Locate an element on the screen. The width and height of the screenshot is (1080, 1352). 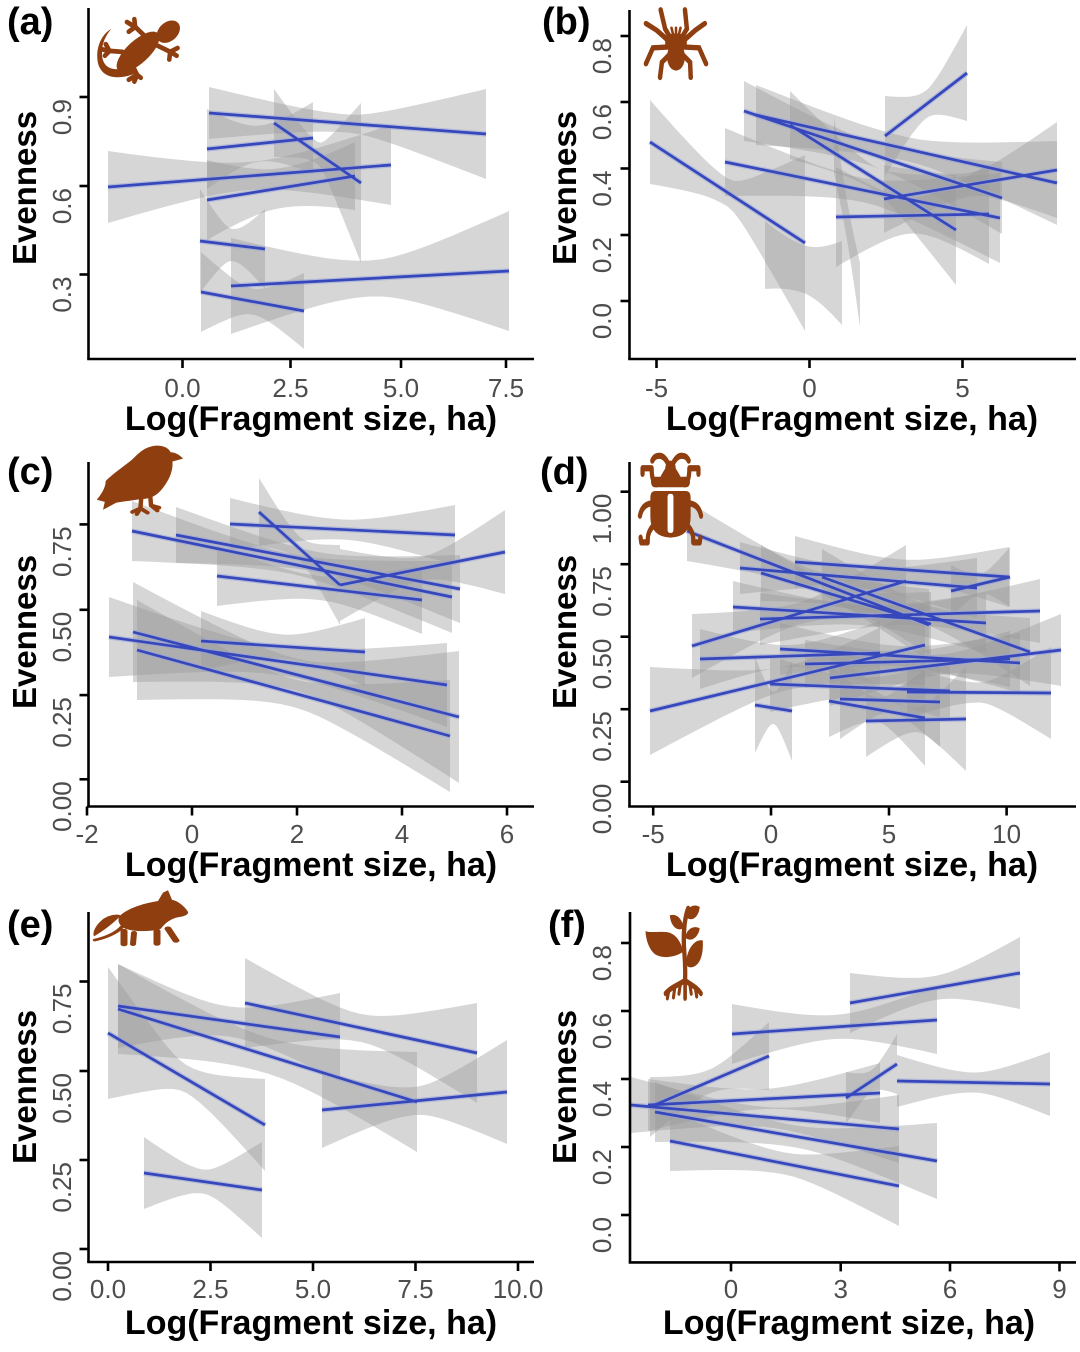
svg-text: (e) is located at coordinates (30, 925).